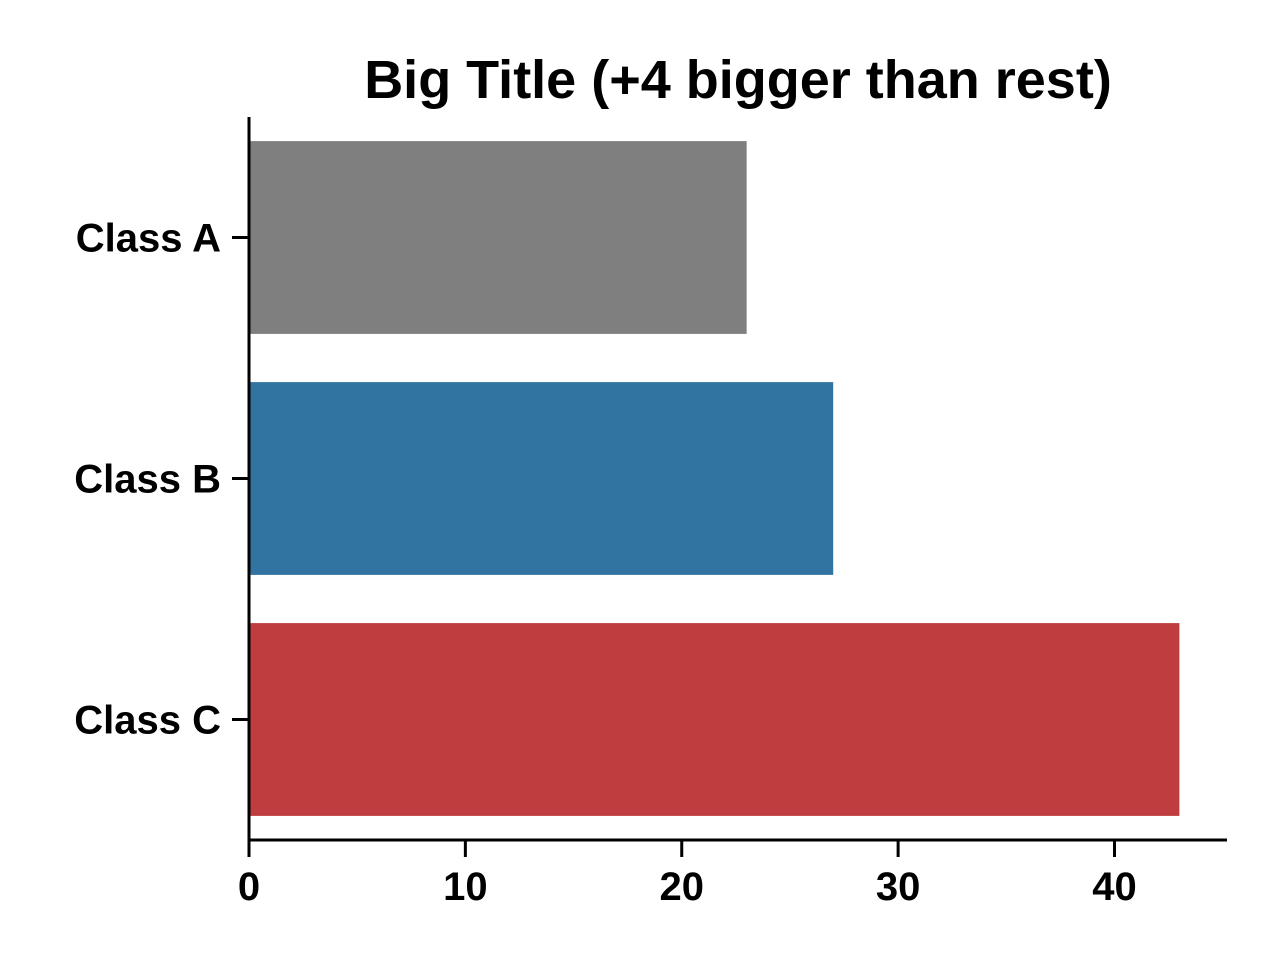 This screenshot has width=1280, height=965. I want to click on xtick-label-20: 20, so click(681, 887).